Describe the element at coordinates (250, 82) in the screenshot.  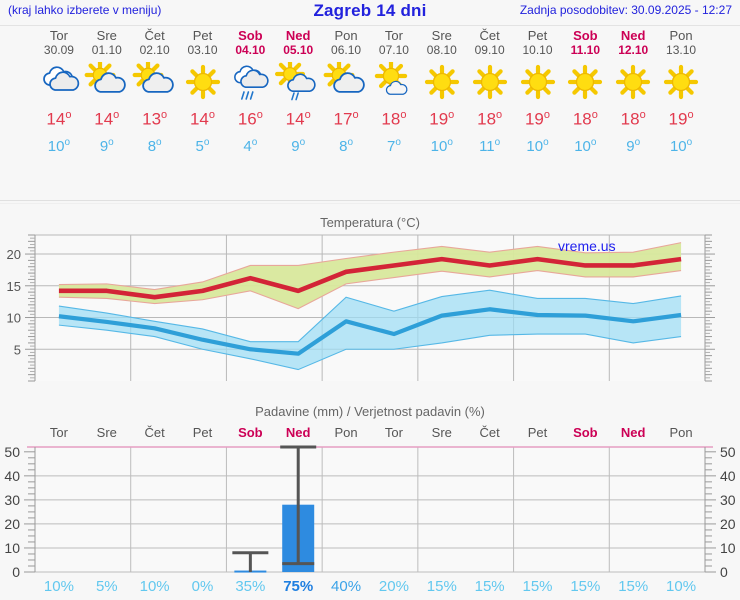
I see `rain-icon` at that location.